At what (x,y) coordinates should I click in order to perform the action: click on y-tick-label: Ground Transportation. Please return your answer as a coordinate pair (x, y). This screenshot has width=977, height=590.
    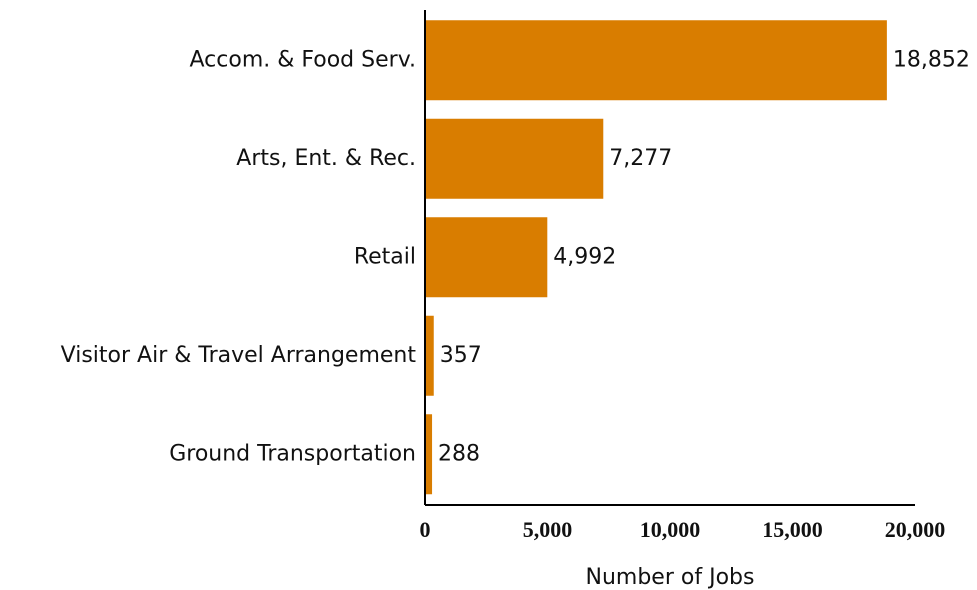
    Looking at the image, I should click on (292, 453).